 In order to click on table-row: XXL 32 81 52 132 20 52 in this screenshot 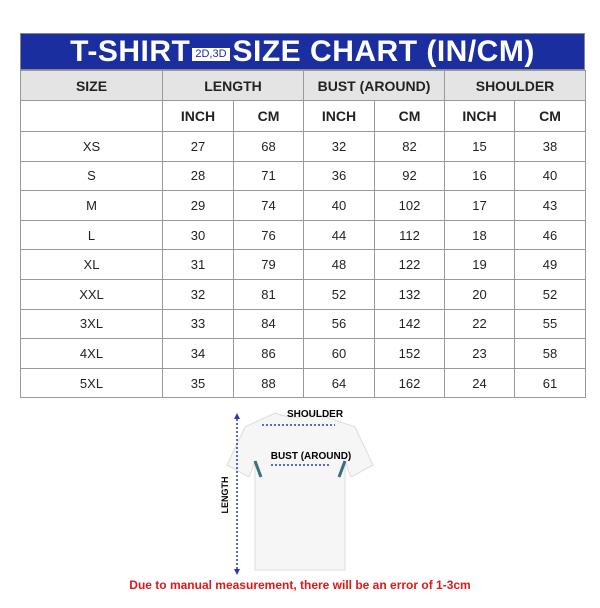, I will do `click(303, 294)`.